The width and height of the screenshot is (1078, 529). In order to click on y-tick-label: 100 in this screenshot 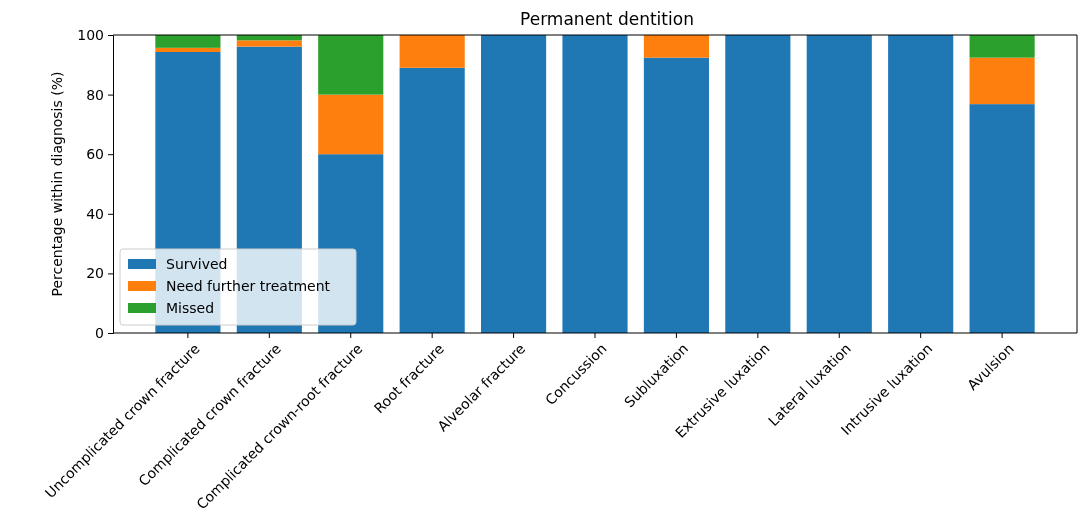, I will do `click(90, 34)`.